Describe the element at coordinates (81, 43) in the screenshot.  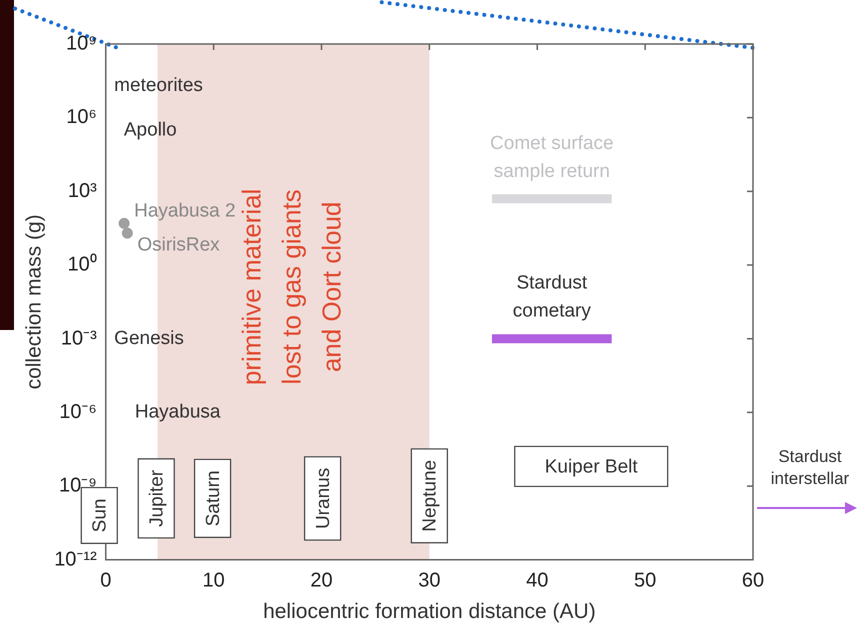
I see `y-tick-label: 10⁹` at that location.